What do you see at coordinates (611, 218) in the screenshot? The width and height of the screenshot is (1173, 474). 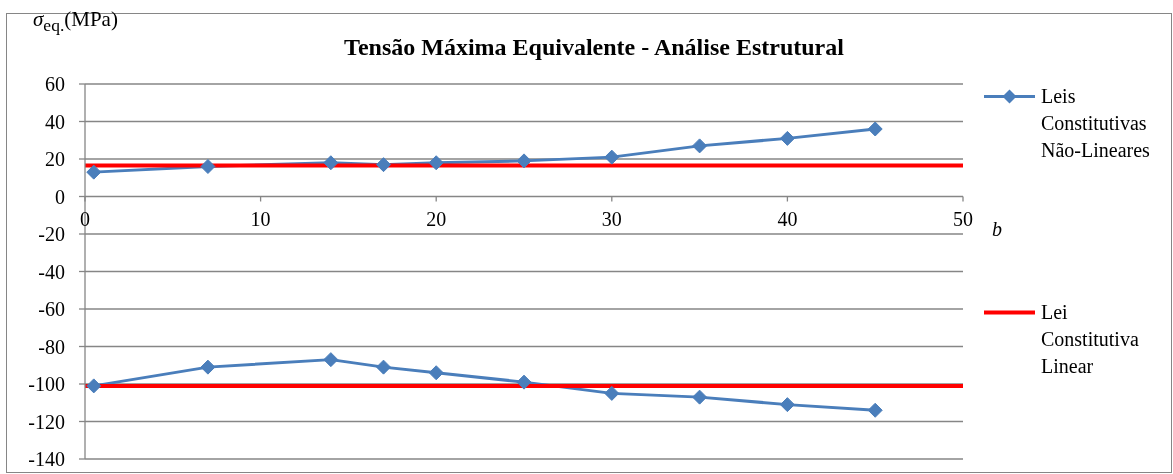 I see `x-tick-label: 30` at bounding box center [611, 218].